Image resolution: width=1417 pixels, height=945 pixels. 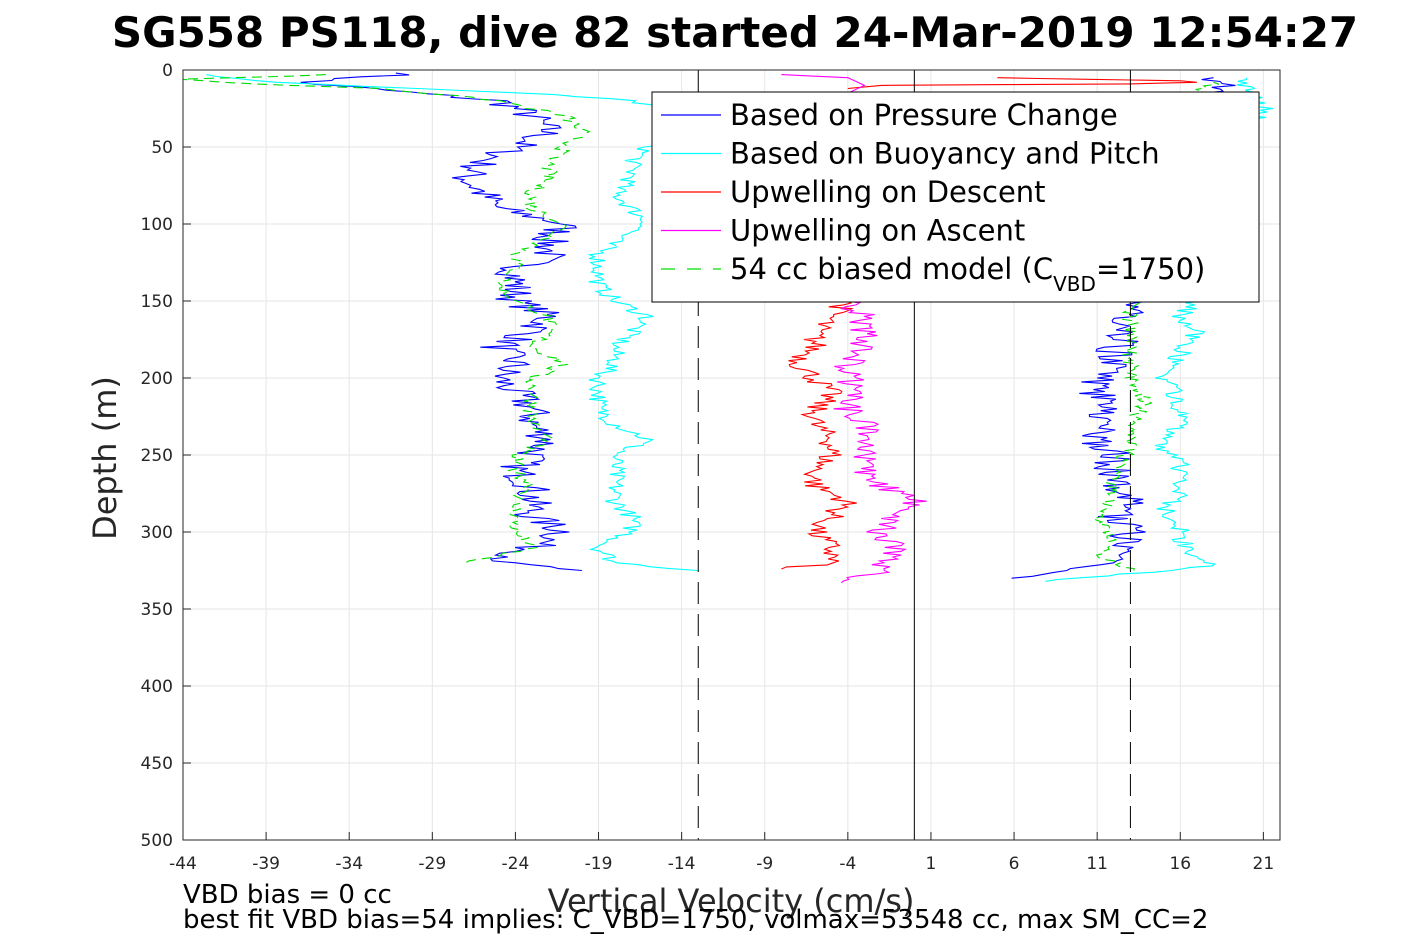 What do you see at coordinates (157, 379) in the screenshot?
I see `y-tick-label: 200` at bounding box center [157, 379].